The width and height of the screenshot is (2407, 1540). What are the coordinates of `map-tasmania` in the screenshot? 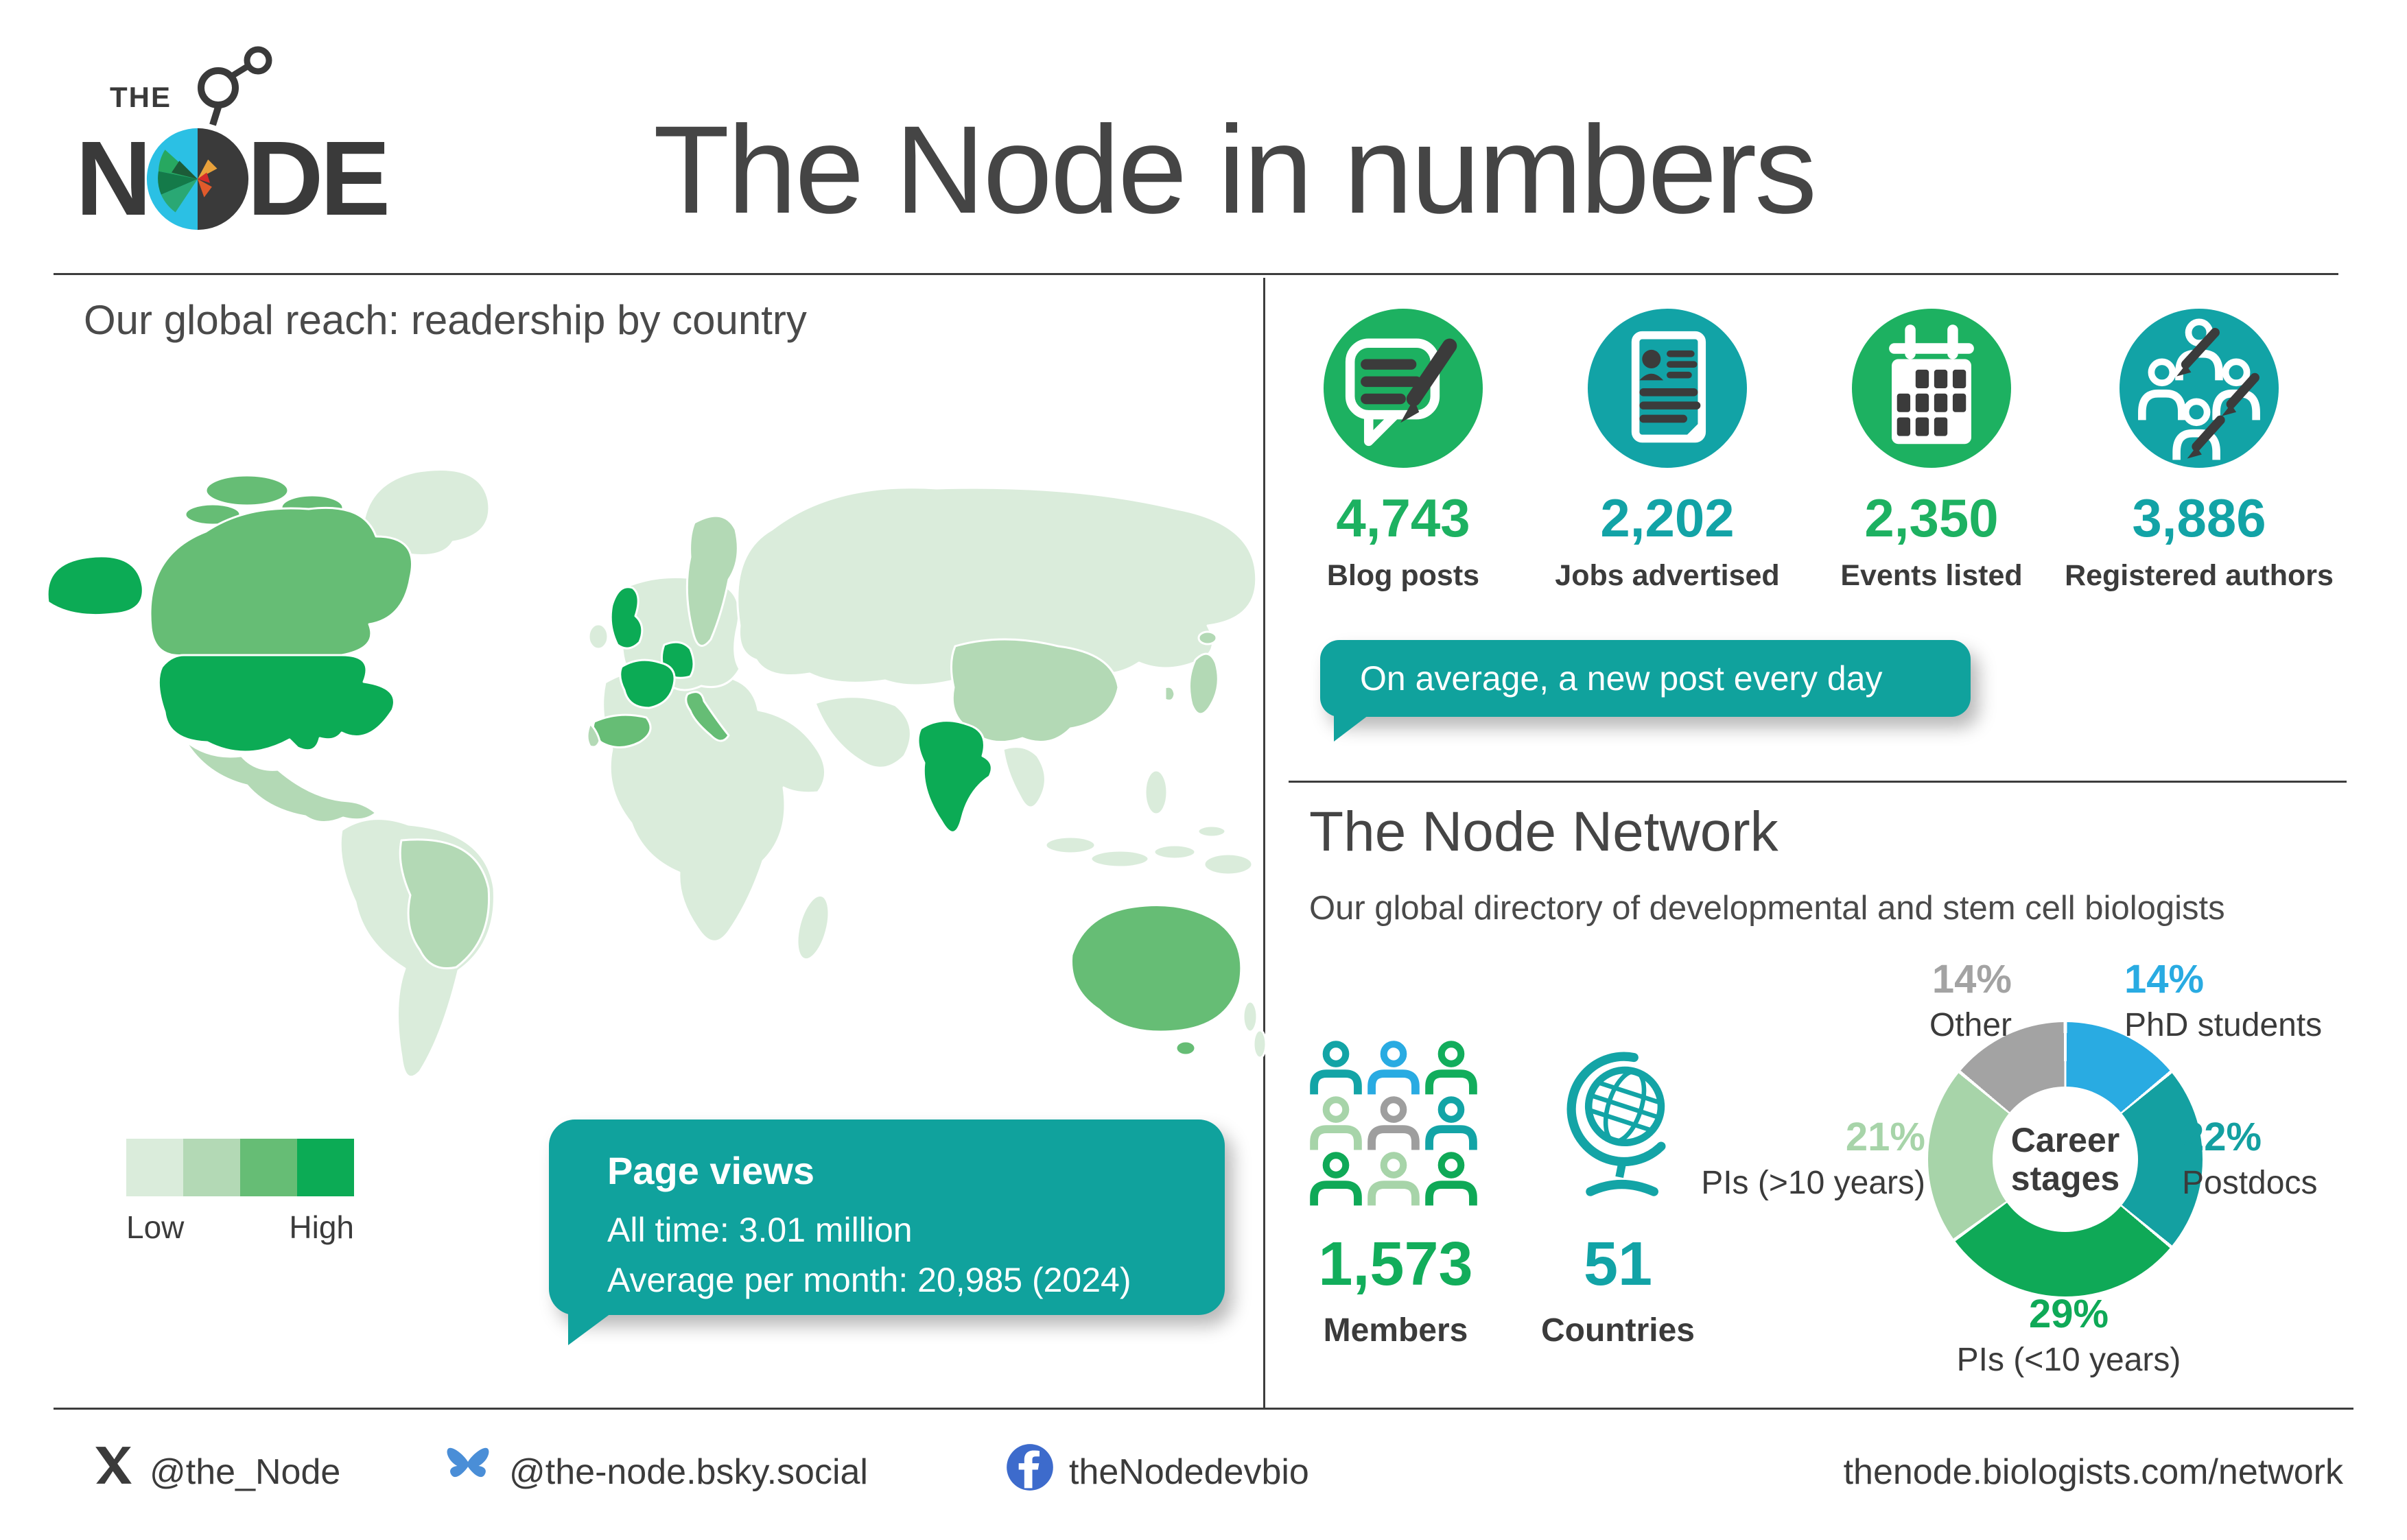 It's located at (1186, 1048).